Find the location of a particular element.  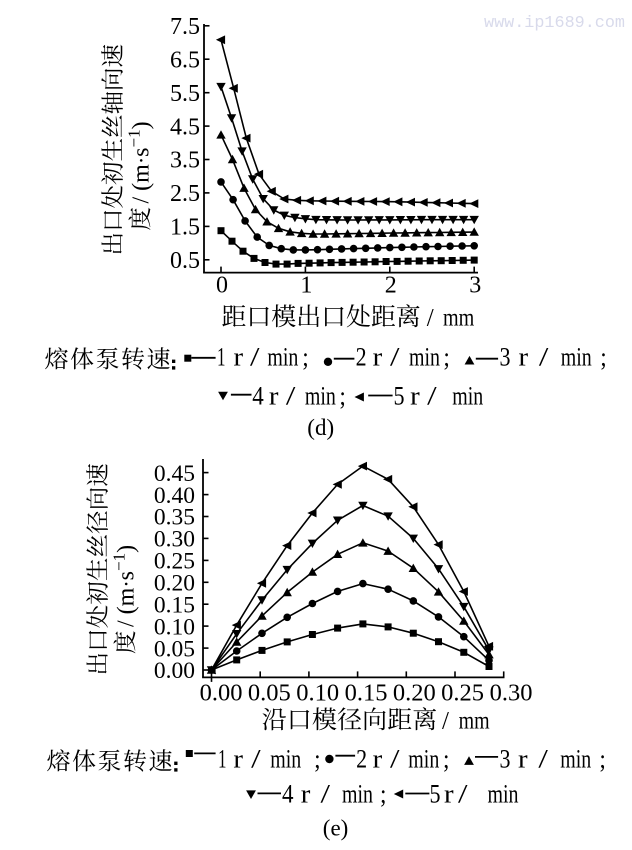

svg-text: (d) is located at coordinates (320, 427).